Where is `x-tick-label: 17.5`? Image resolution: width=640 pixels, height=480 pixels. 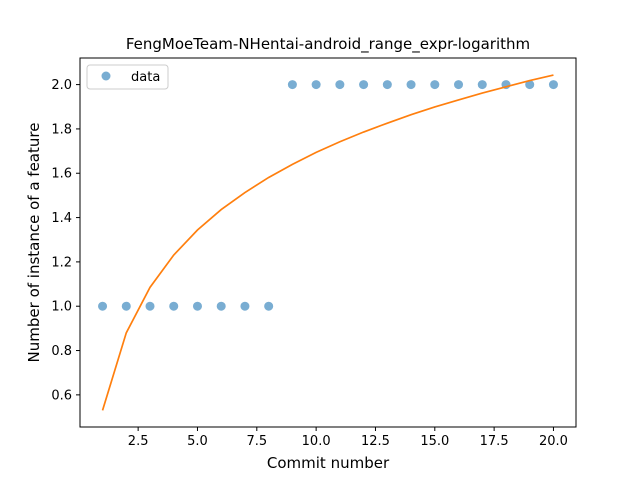
x-tick-label: 17.5 is located at coordinates (494, 441).